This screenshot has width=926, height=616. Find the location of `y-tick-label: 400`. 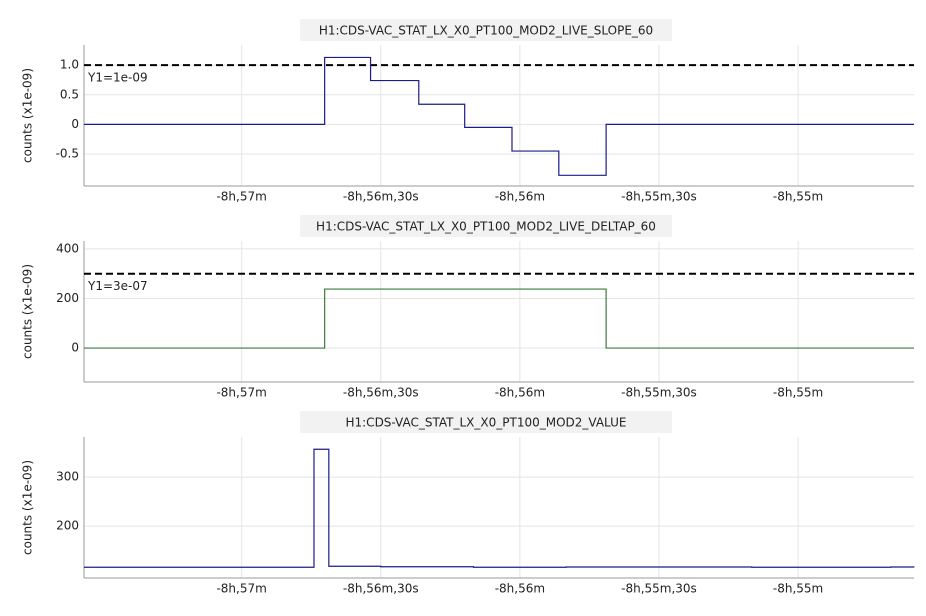

y-tick-label: 400 is located at coordinates (67, 248).